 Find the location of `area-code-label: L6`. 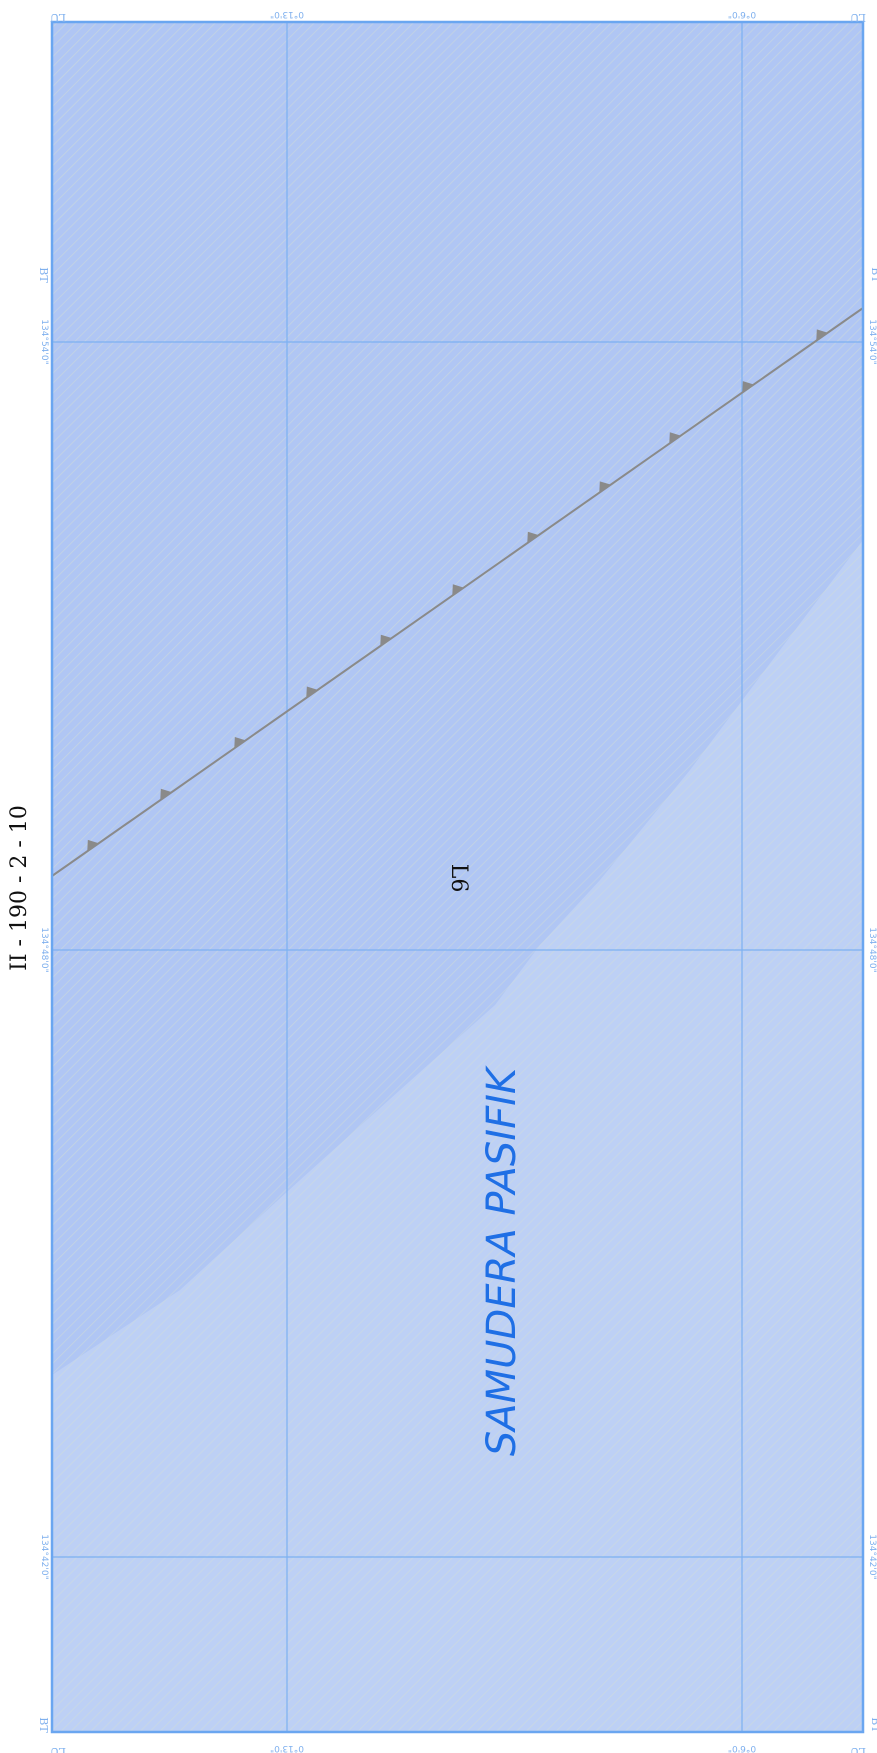

area-code-label: L6 is located at coordinates (458, 878).